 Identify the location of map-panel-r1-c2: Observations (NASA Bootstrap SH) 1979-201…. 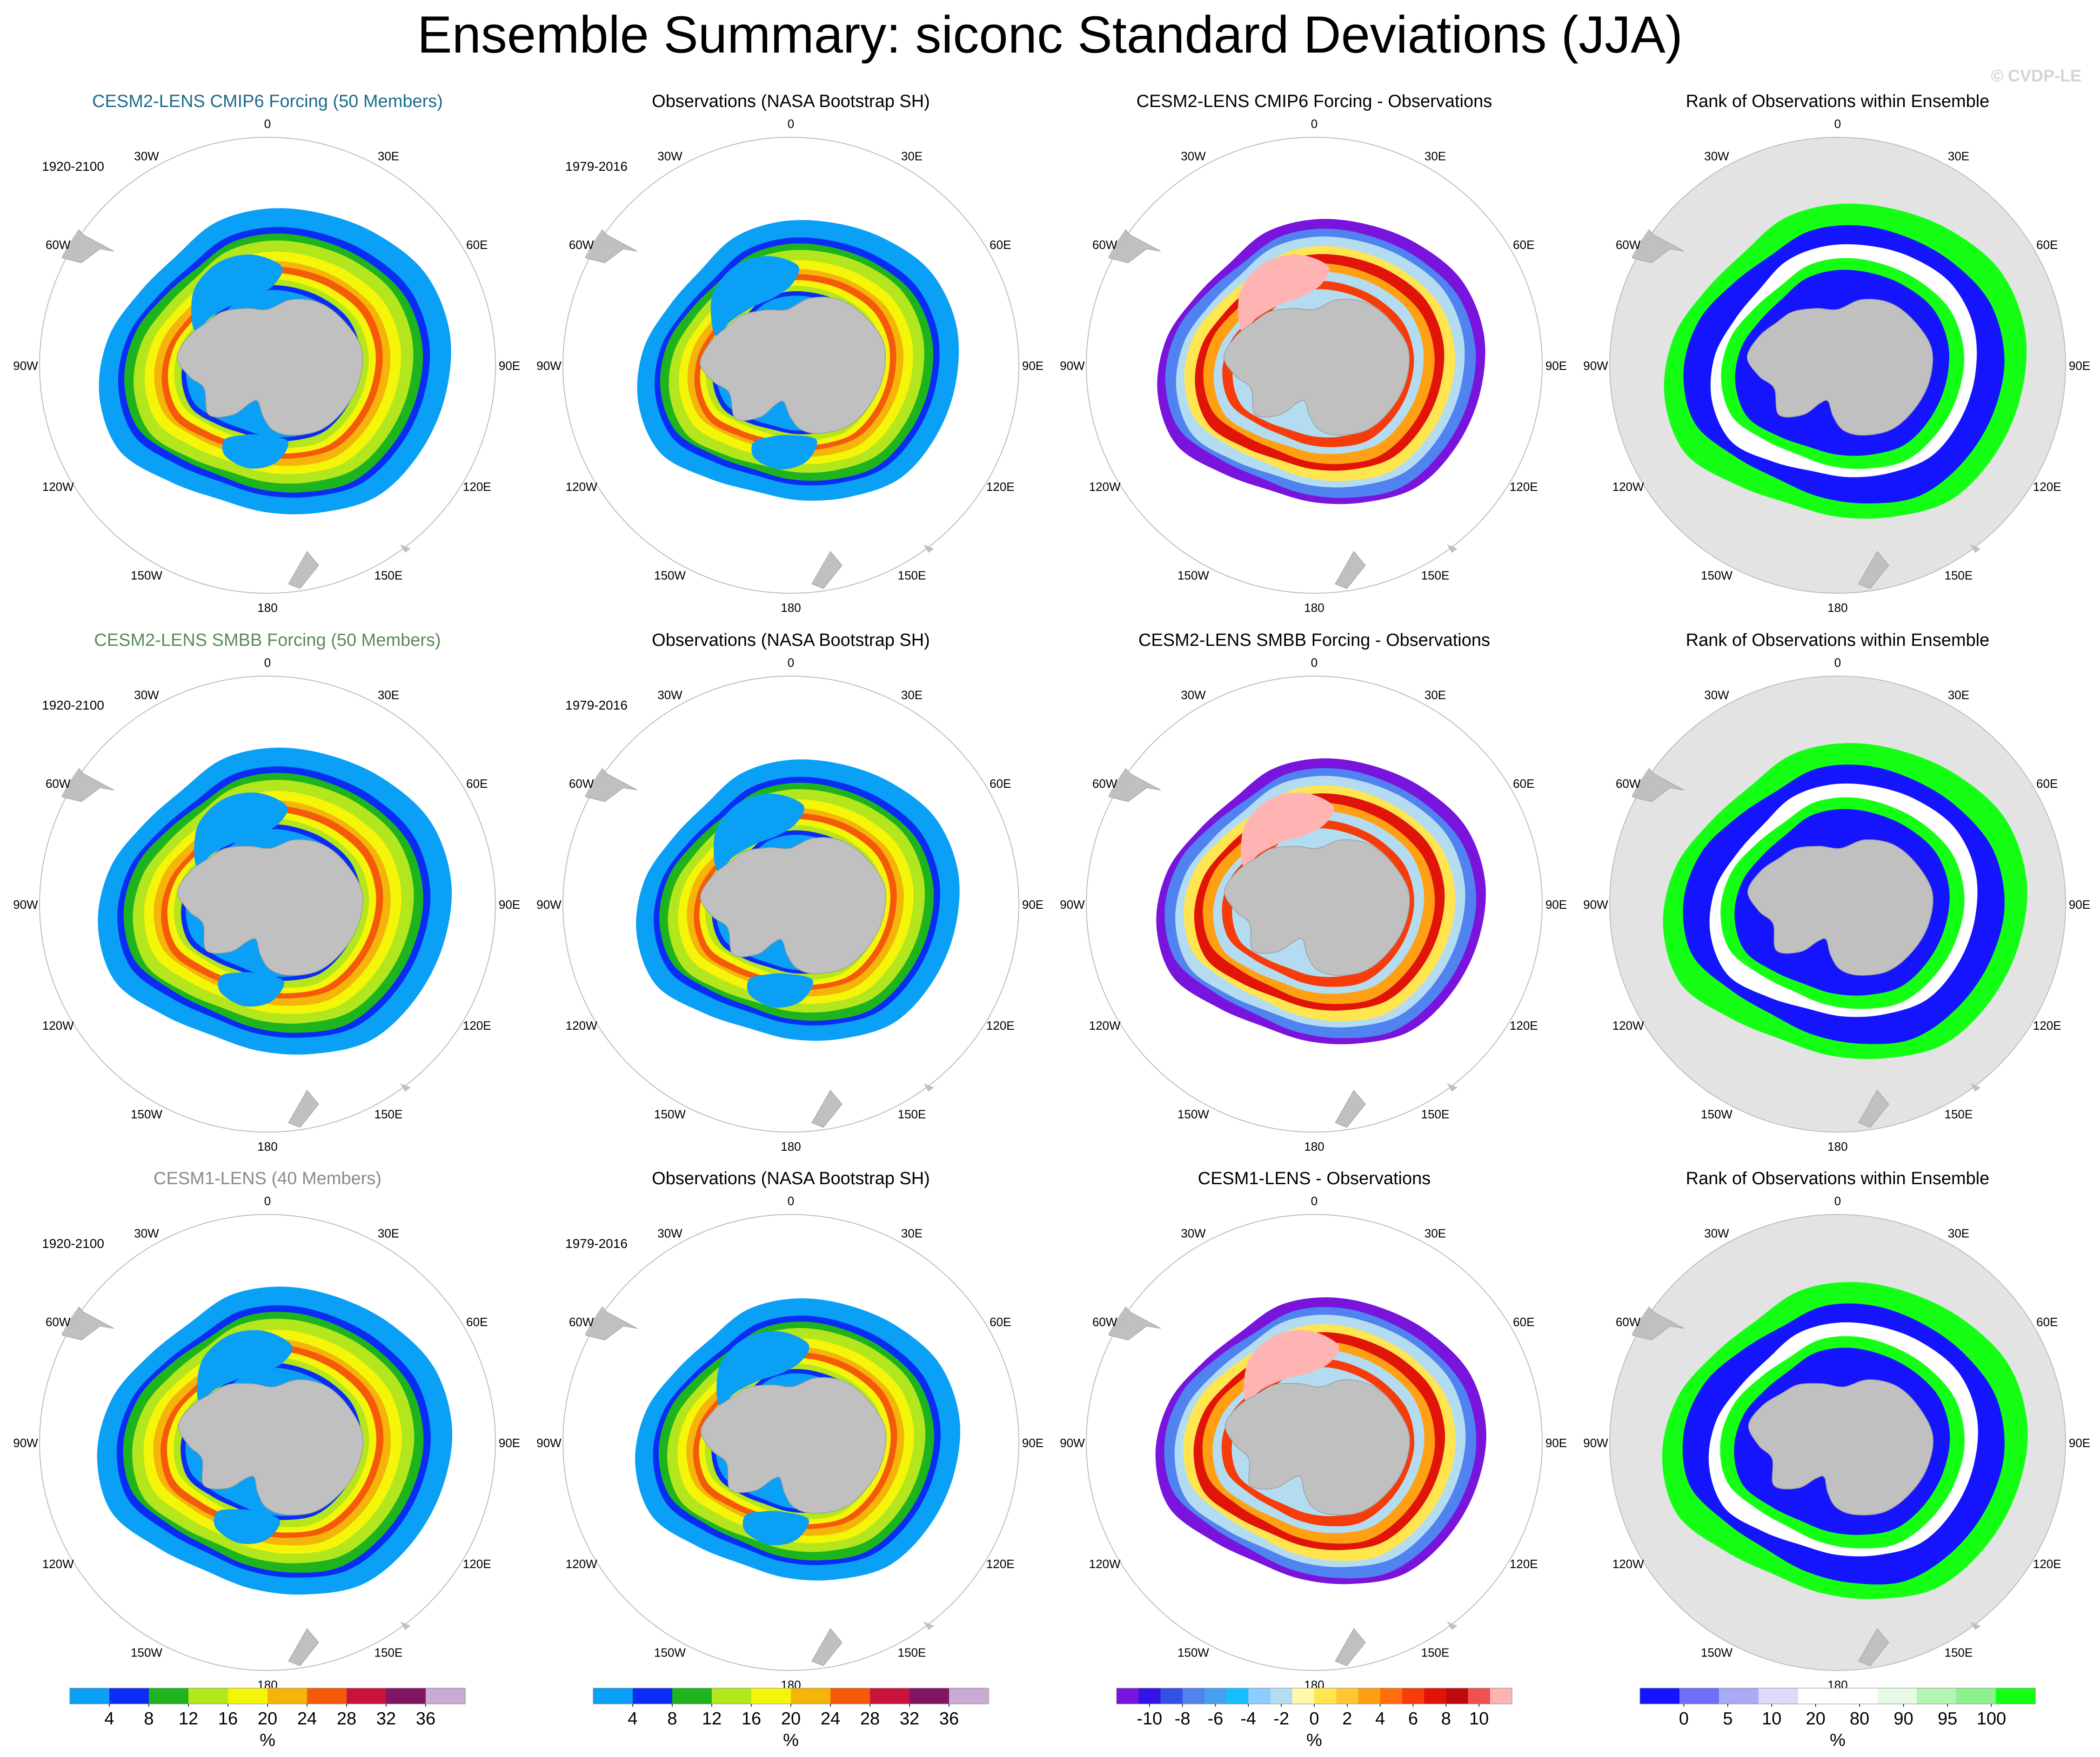
(790, 353).